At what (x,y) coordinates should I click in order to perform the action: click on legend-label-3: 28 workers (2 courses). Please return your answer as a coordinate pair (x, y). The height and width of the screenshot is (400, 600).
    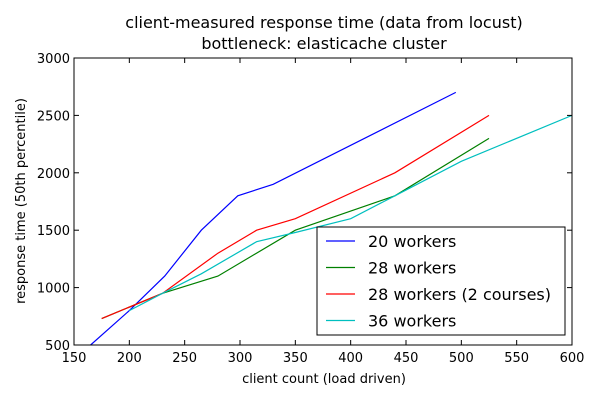
    Looking at the image, I should click on (459, 294).